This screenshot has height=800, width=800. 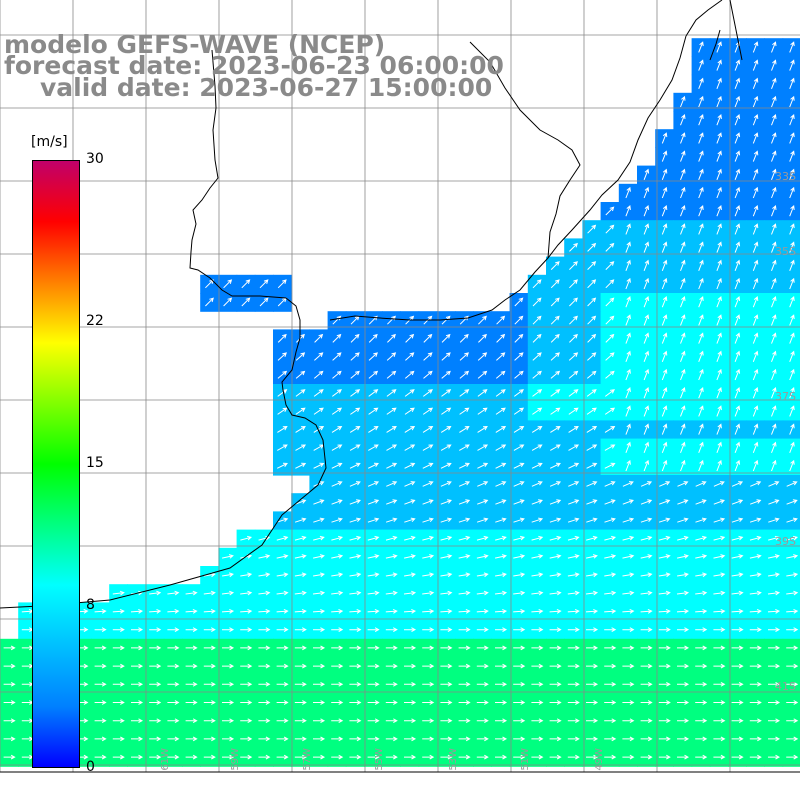 What do you see at coordinates (90, 767) in the screenshot?
I see `colorbar-tick-label: 0` at bounding box center [90, 767].